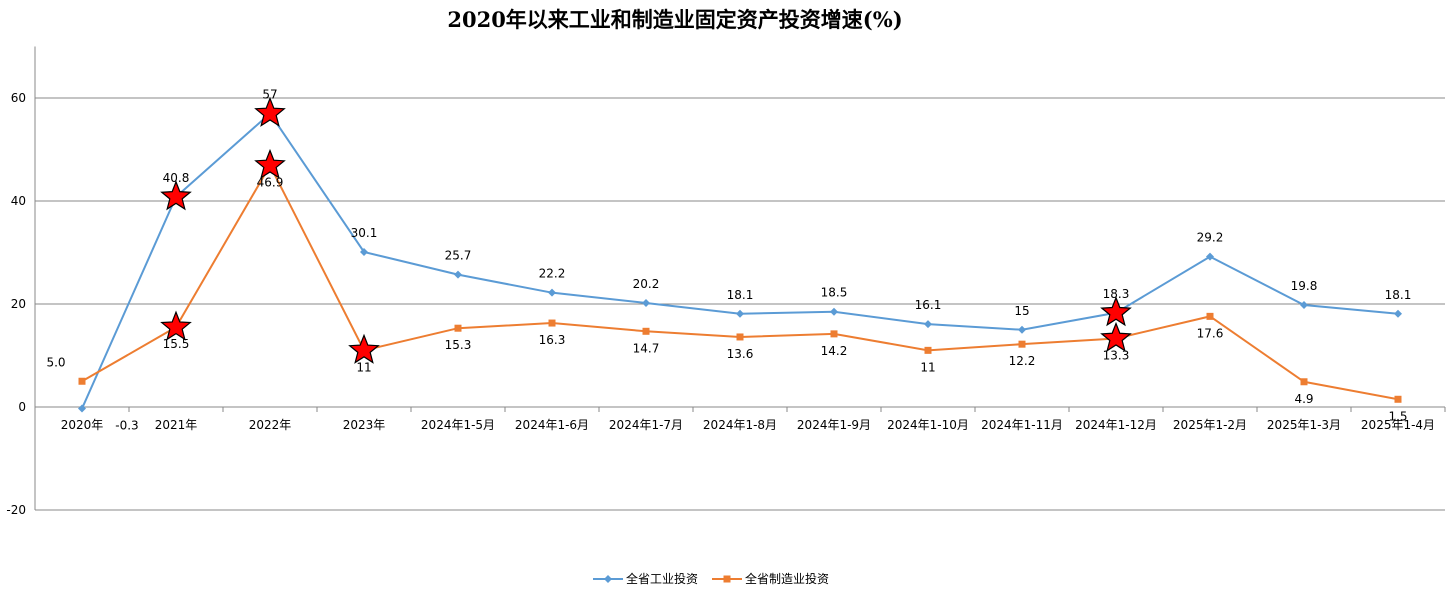 This screenshot has width=1455, height=593. Describe the element at coordinates (711, 578) in the screenshot. I see `legend: 全省工业投资 全省制造业投资` at that location.